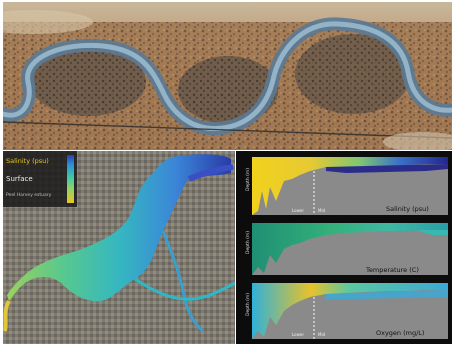  What do you see at coordinates (298, 210) in the screenshot?
I see `salinity-marker-left: Lower` at bounding box center [298, 210].